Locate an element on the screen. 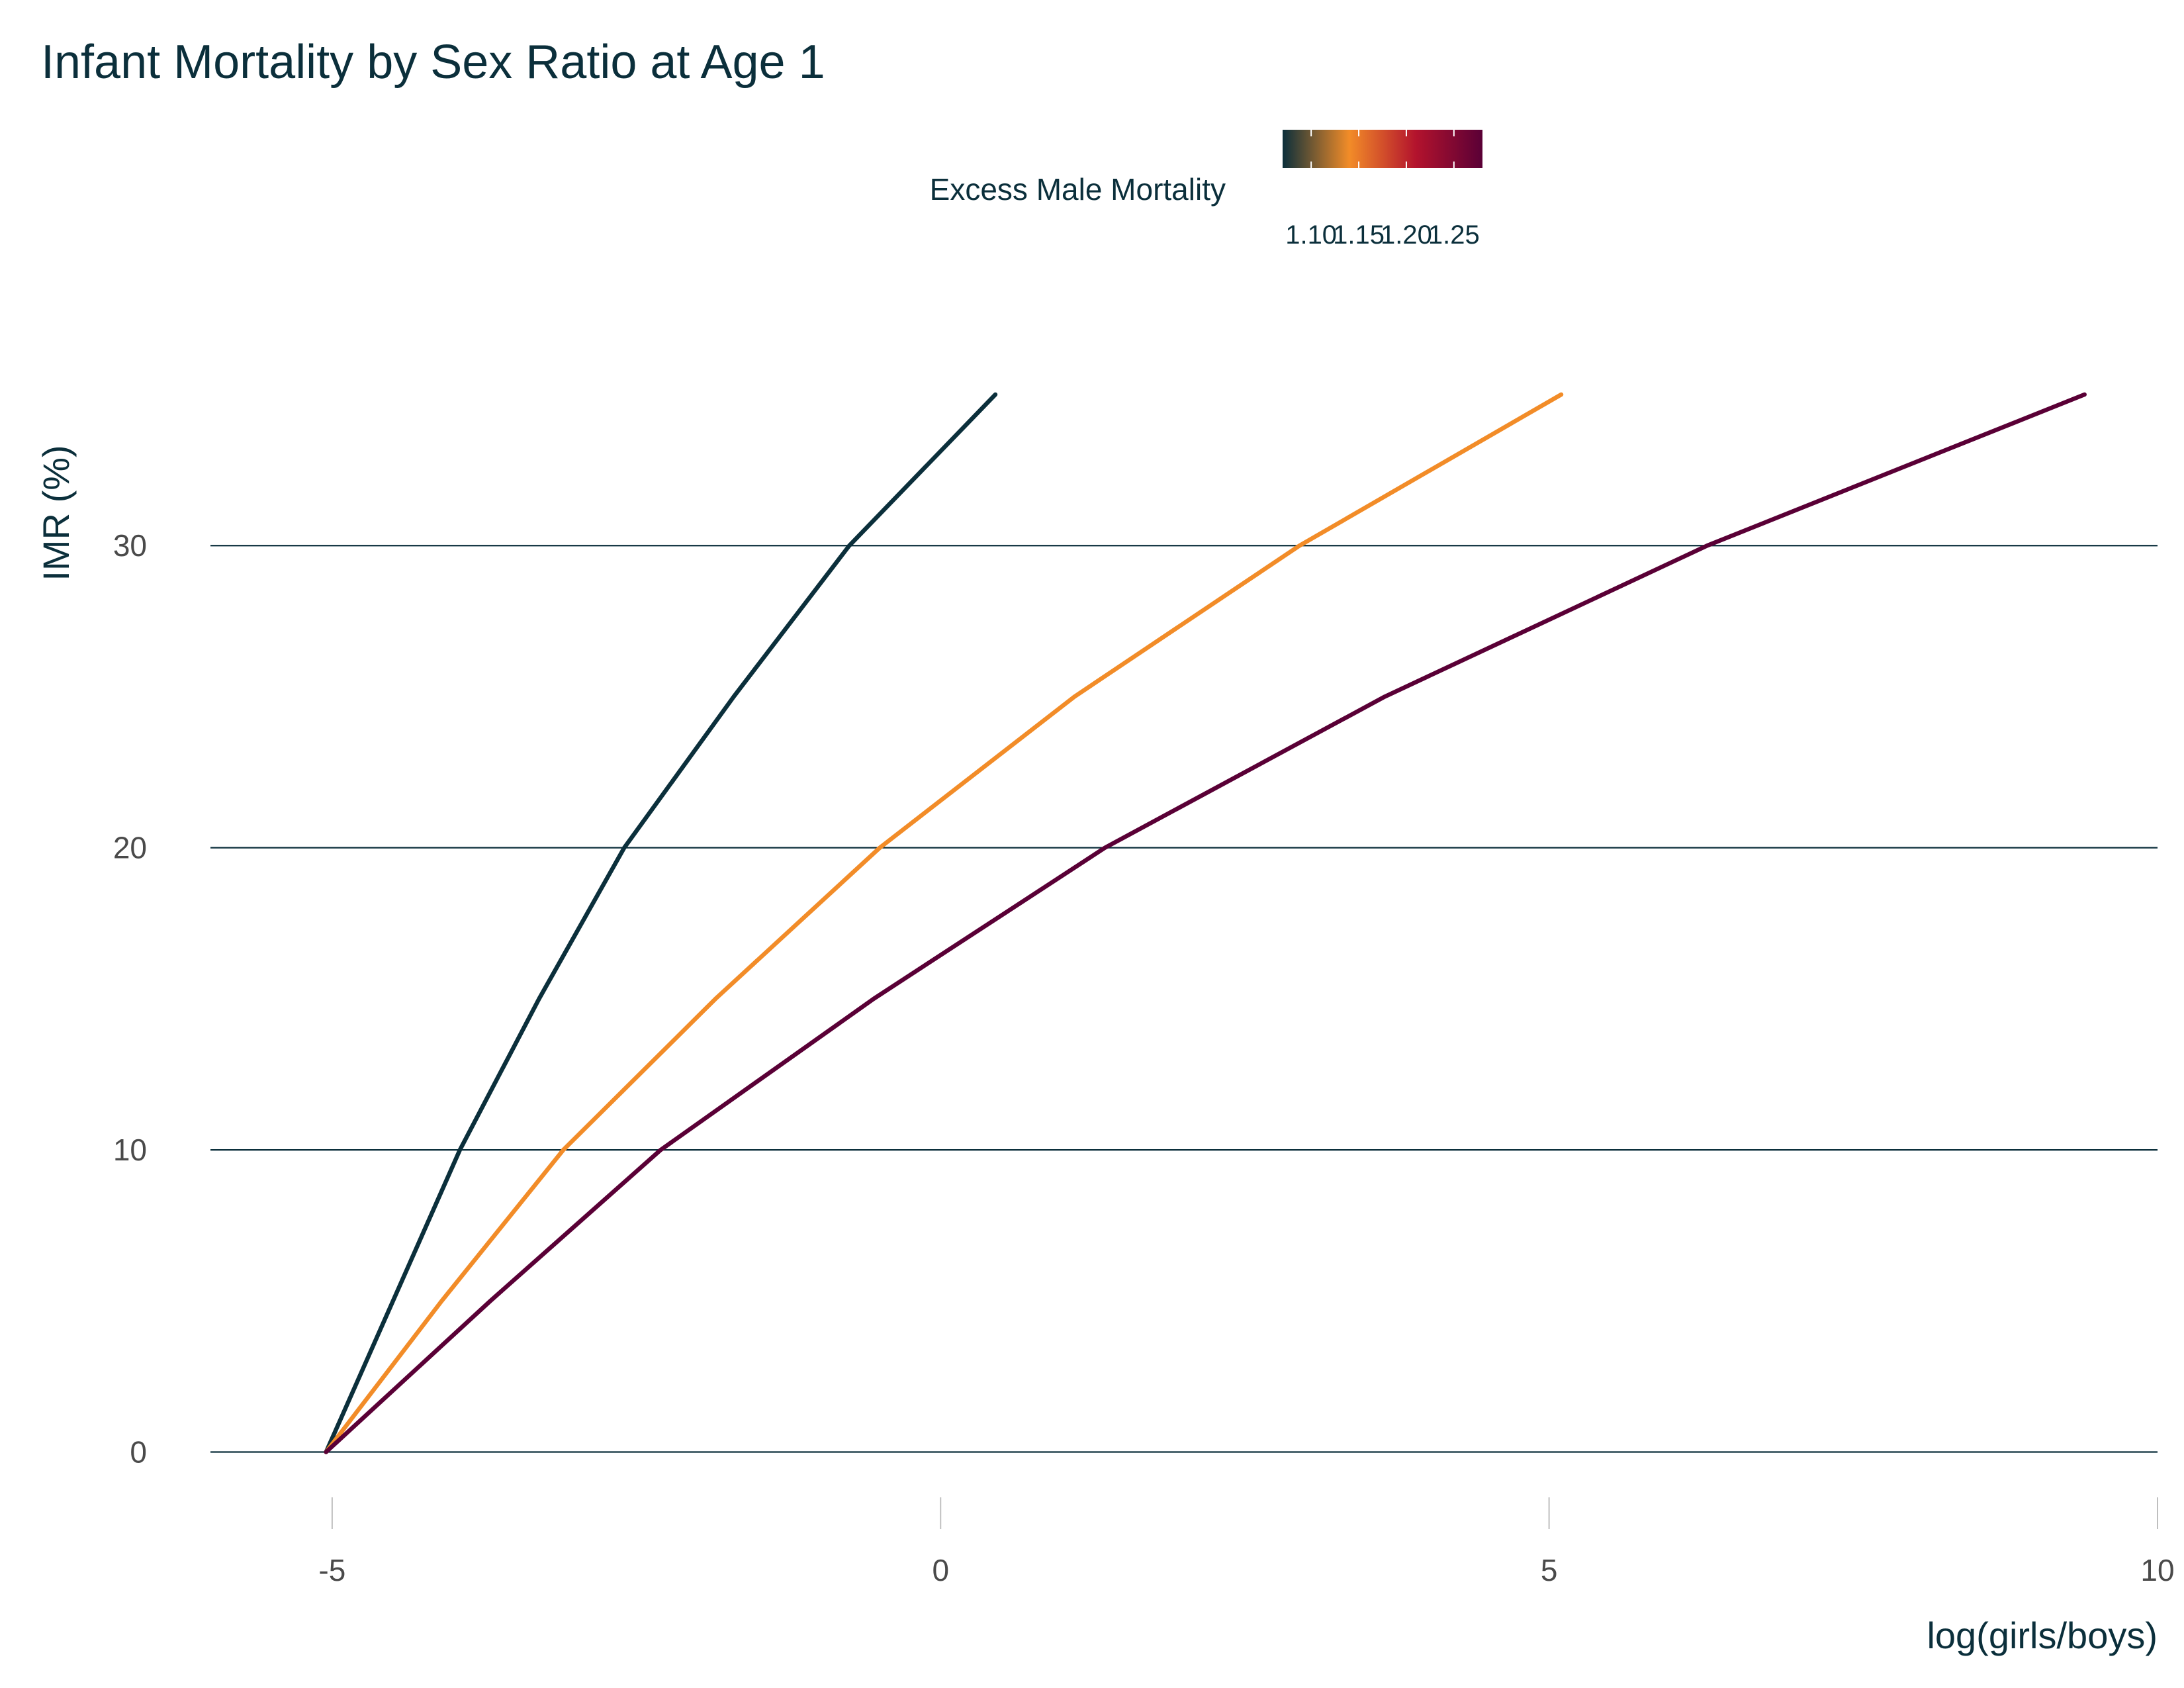 The image size is (2184, 1688). chart-title: Infant Mortality by Sex Ratio at Age 1 is located at coordinates (433, 62).